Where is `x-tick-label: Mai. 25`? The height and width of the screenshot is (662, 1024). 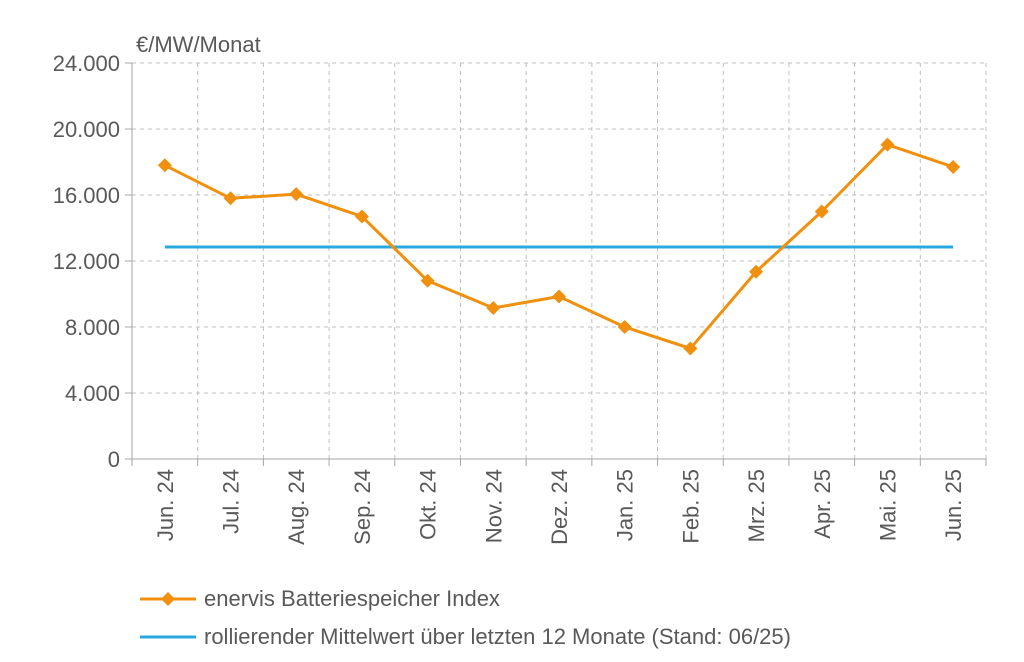
x-tick-label: Mai. 25 is located at coordinates (887, 505).